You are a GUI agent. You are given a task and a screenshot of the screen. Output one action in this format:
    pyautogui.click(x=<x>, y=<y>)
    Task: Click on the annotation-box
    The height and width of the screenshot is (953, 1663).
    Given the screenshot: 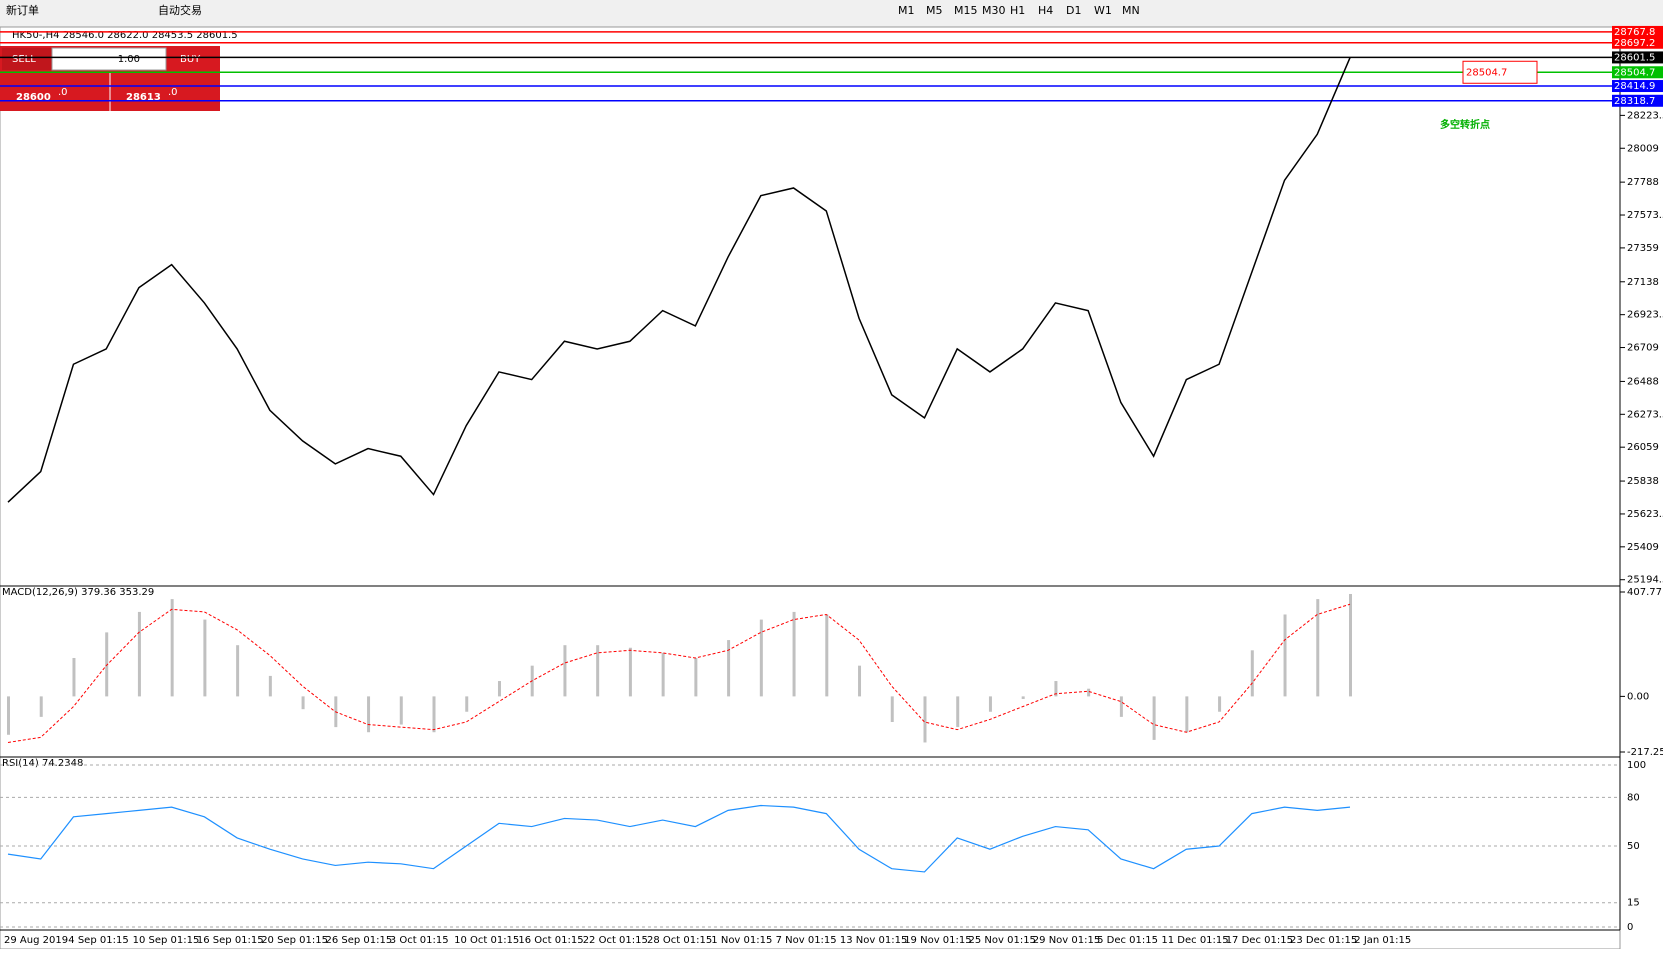 What is the action you would take?
    pyautogui.click(x=1500, y=72)
    